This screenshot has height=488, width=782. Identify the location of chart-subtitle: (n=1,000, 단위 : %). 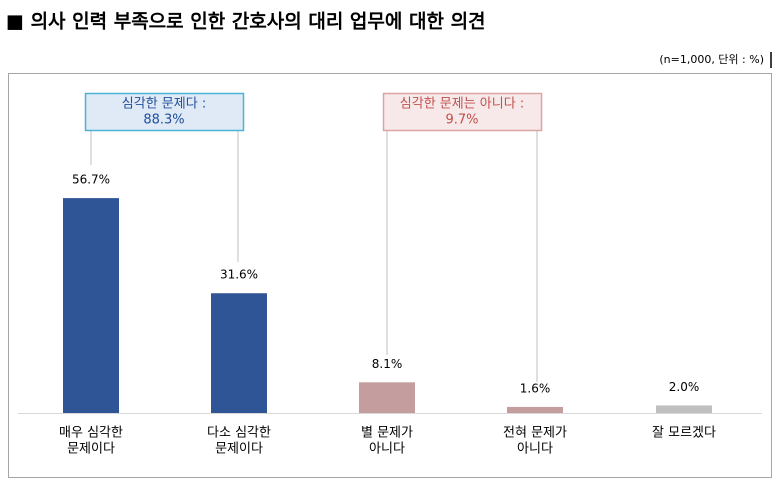
(711, 59).